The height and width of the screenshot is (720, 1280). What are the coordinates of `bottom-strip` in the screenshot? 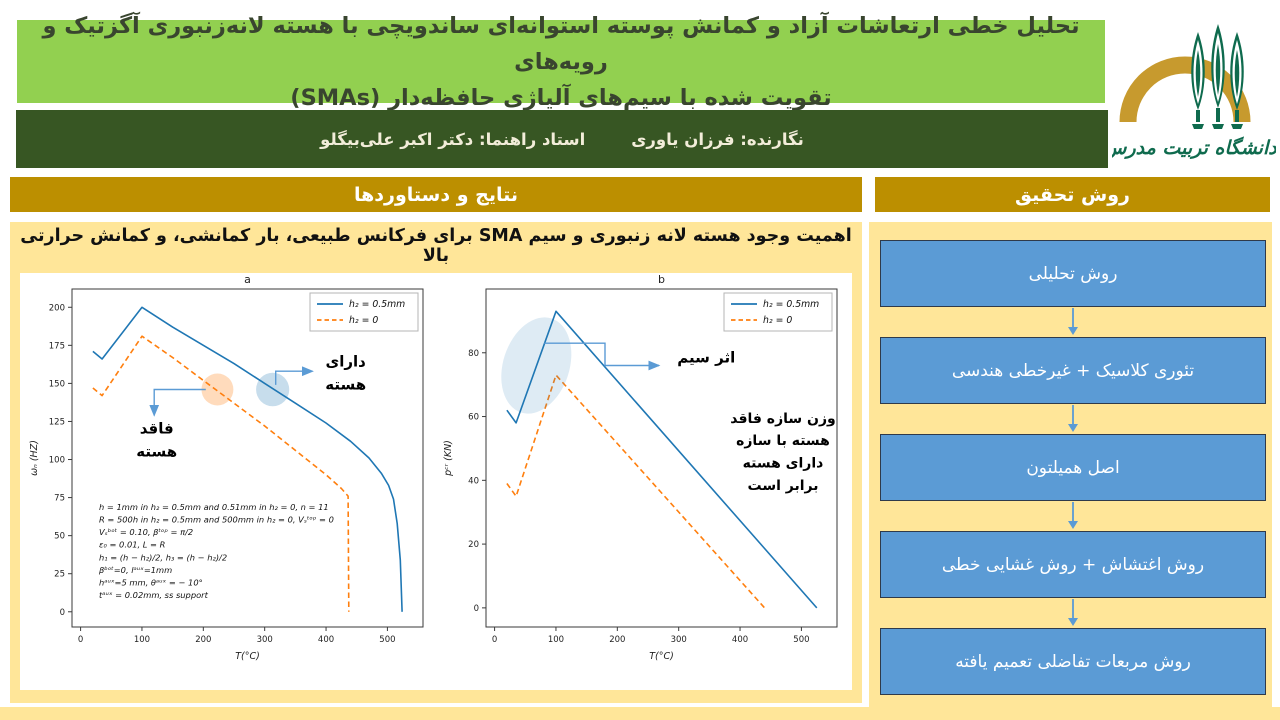 It's located at (640, 713).